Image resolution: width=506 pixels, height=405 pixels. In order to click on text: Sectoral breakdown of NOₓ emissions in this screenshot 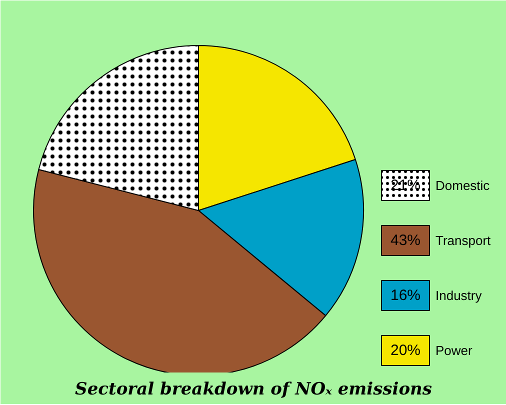, I will do `click(253, 390)`.